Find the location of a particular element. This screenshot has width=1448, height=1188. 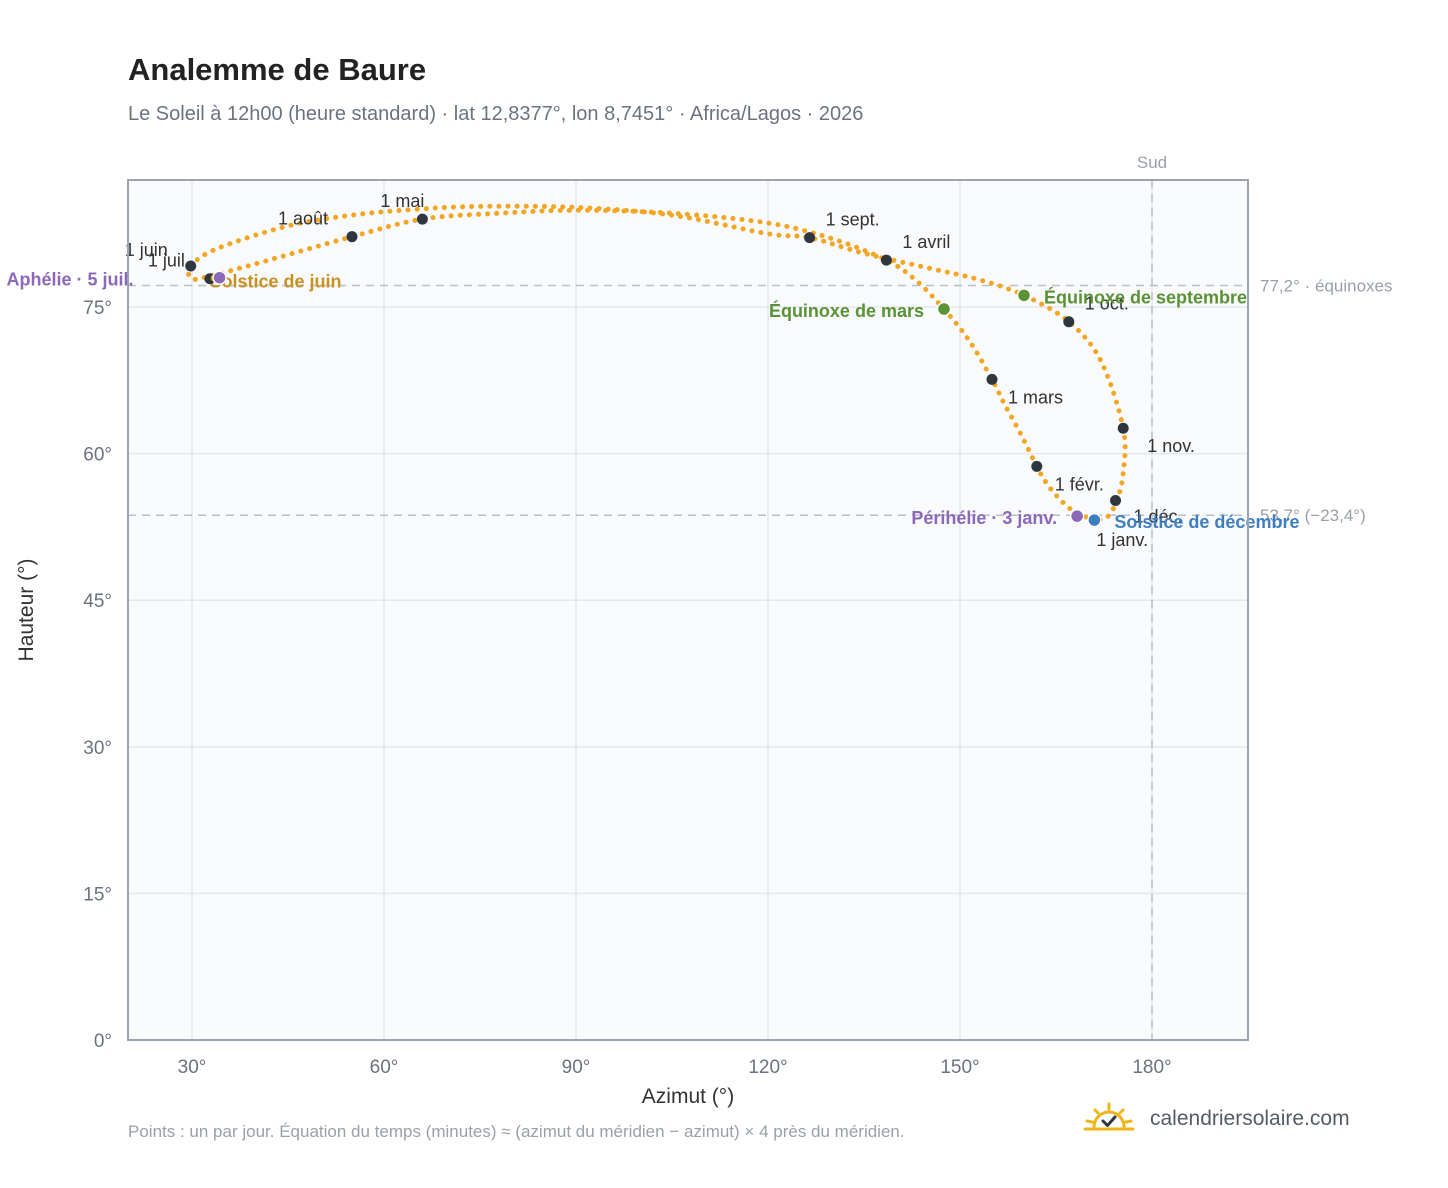

reference-label: 53,7° (−23,4°) is located at coordinates (1313, 515).